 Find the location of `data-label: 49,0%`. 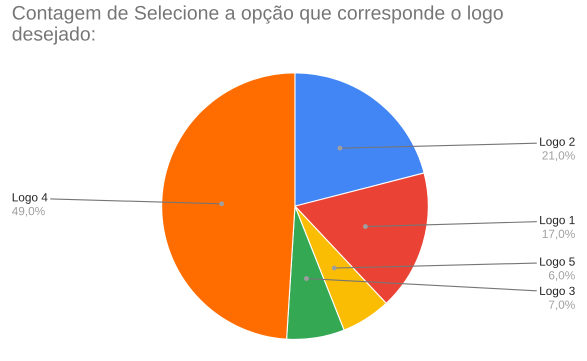

data-label: 49,0% is located at coordinates (28, 211).